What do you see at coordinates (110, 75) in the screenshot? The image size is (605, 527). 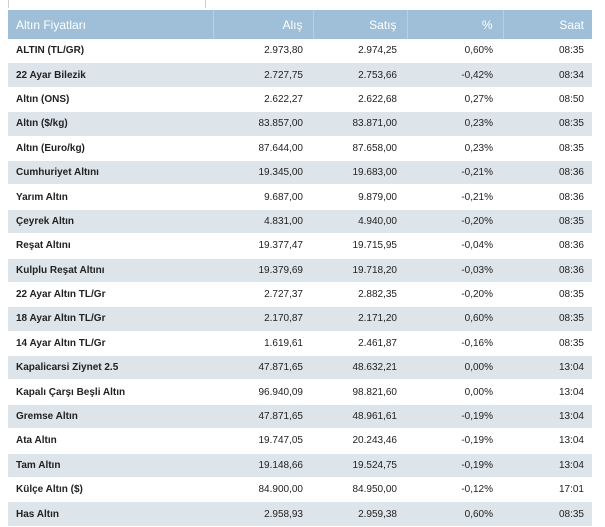 I see `cell-name: 22 Ayar Bilezik` at bounding box center [110, 75].